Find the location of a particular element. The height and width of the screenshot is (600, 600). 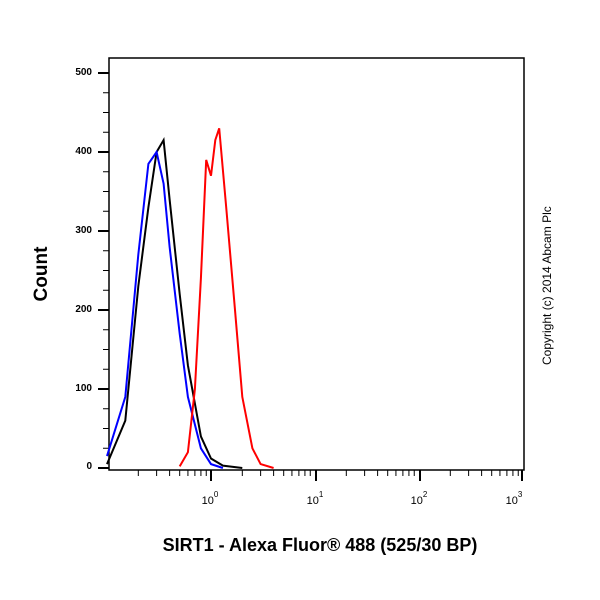

ytick: 400 is located at coordinates (83, 151).